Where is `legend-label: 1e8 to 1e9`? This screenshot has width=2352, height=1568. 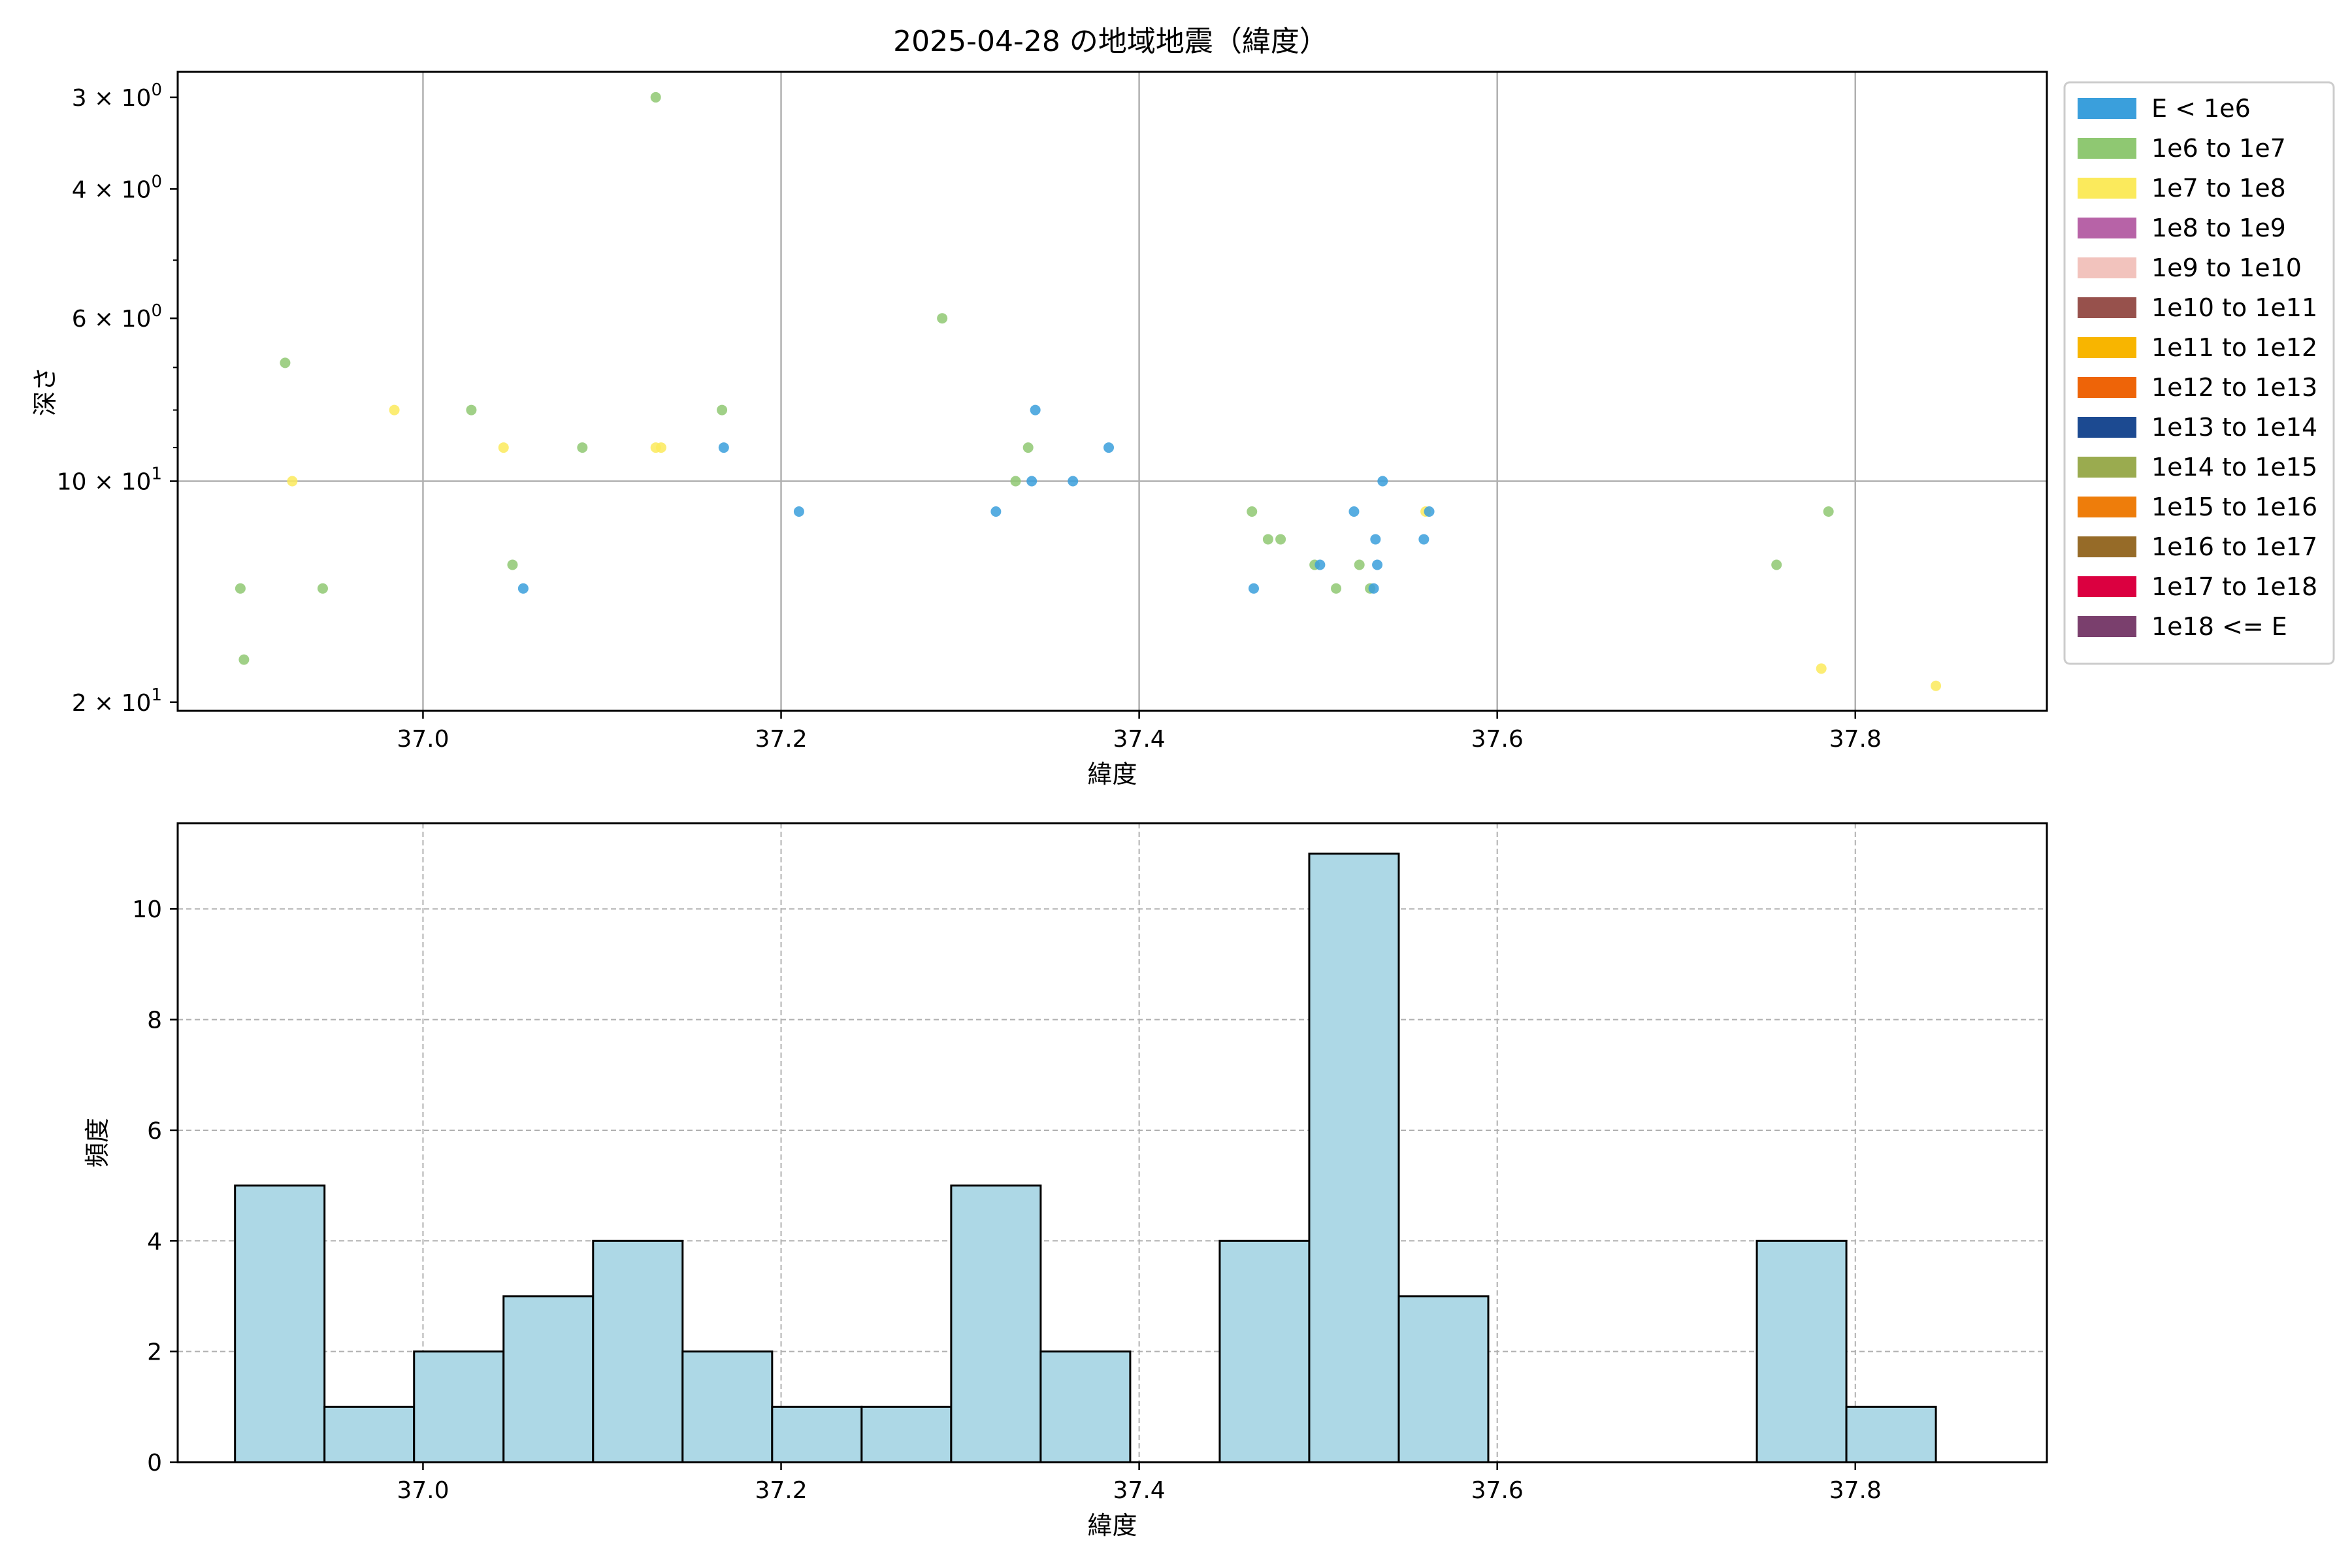
legend-label: 1e8 to 1e9 is located at coordinates (2218, 228).